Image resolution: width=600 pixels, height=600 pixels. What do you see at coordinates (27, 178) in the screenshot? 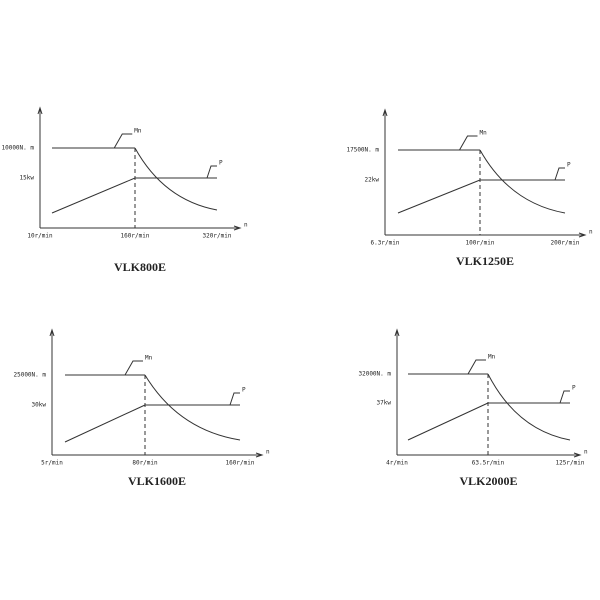
I see `power-label: 15kw` at bounding box center [27, 178].